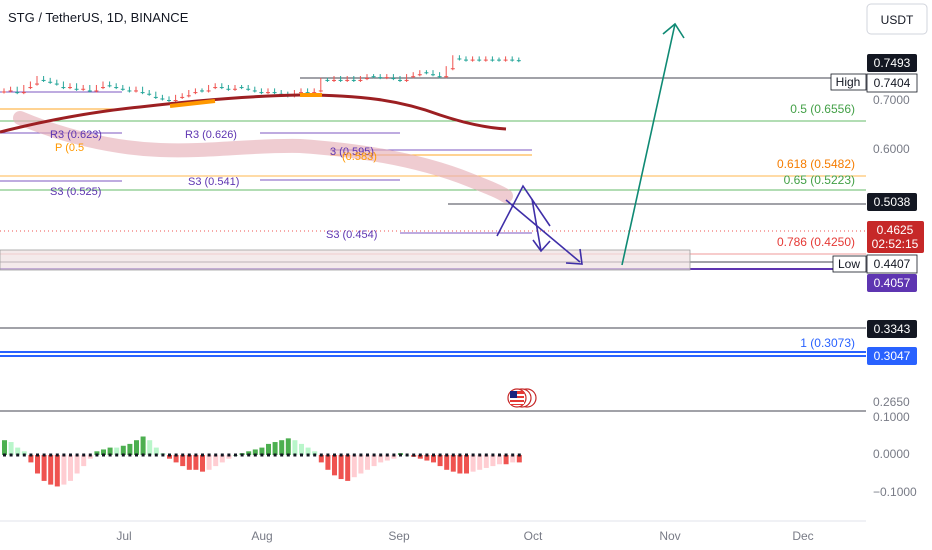 This screenshot has height=550, width=932. I want to click on low-tag: Low, so click(849, 264).